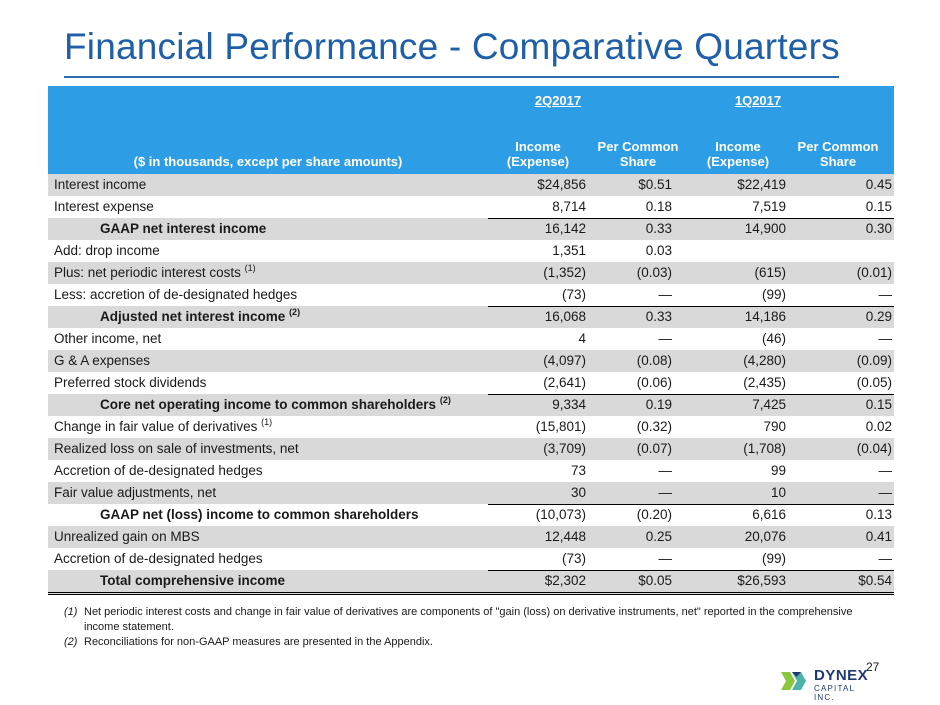 This screenshot has width=940, height=705. Describe the element at coordinates (564, 448) in the screenshot. I see `cell-income-2q: (3,709)` at that location.